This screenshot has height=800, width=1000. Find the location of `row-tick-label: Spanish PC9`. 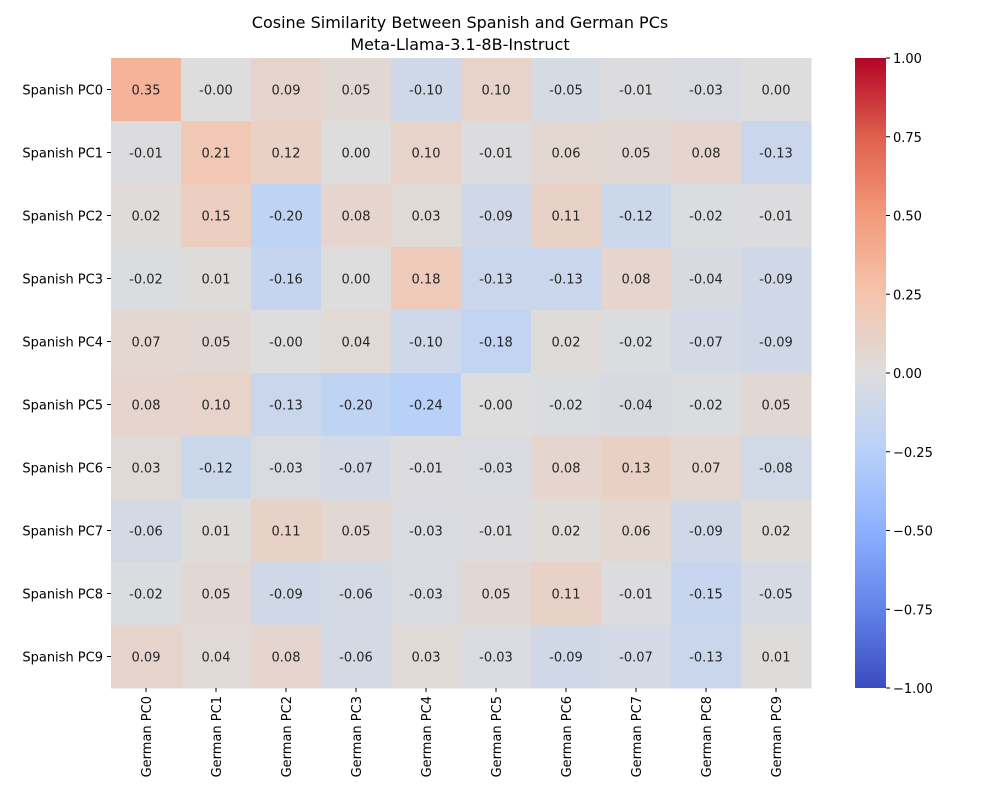

row-tick-label: Spanish PC9 is located at coordinates (62, 658).